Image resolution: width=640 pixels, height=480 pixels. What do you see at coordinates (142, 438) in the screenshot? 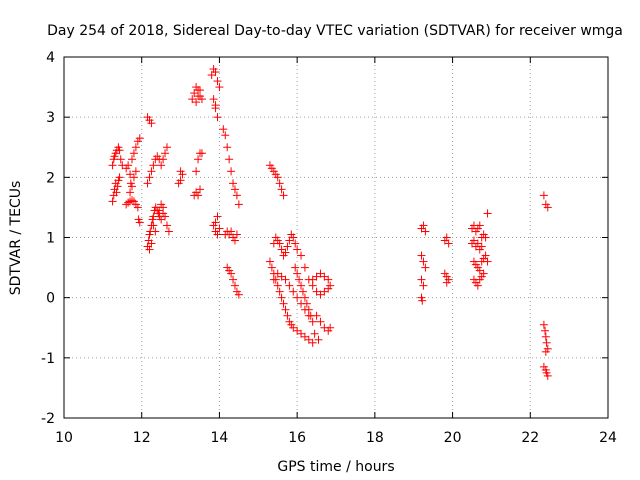
I see `x-tick-label: 12` at bounding box center [142, 438].